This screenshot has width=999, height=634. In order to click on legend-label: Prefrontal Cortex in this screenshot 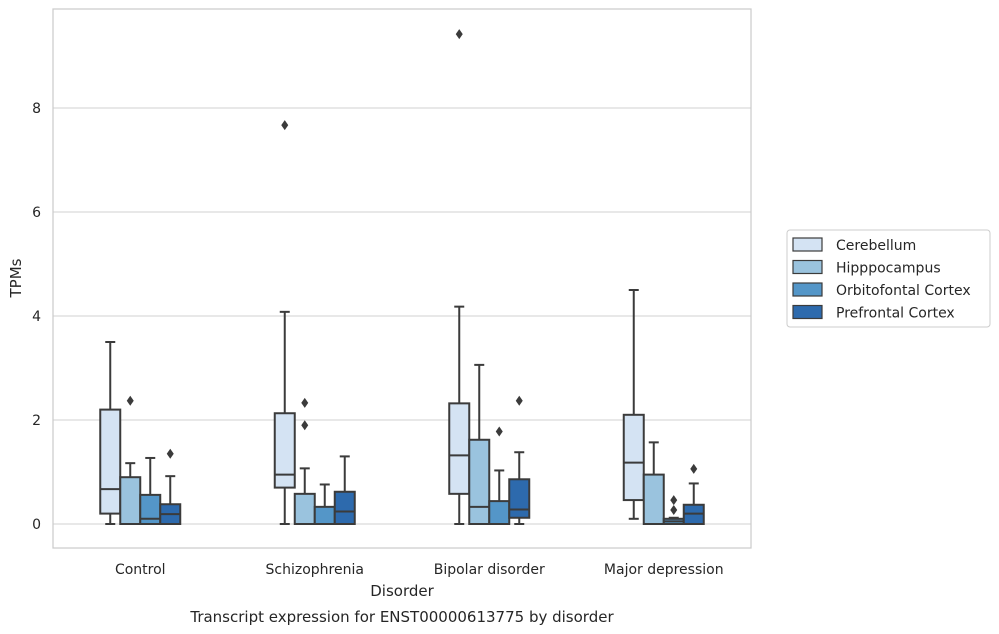, I will do `click(895, 314)`.